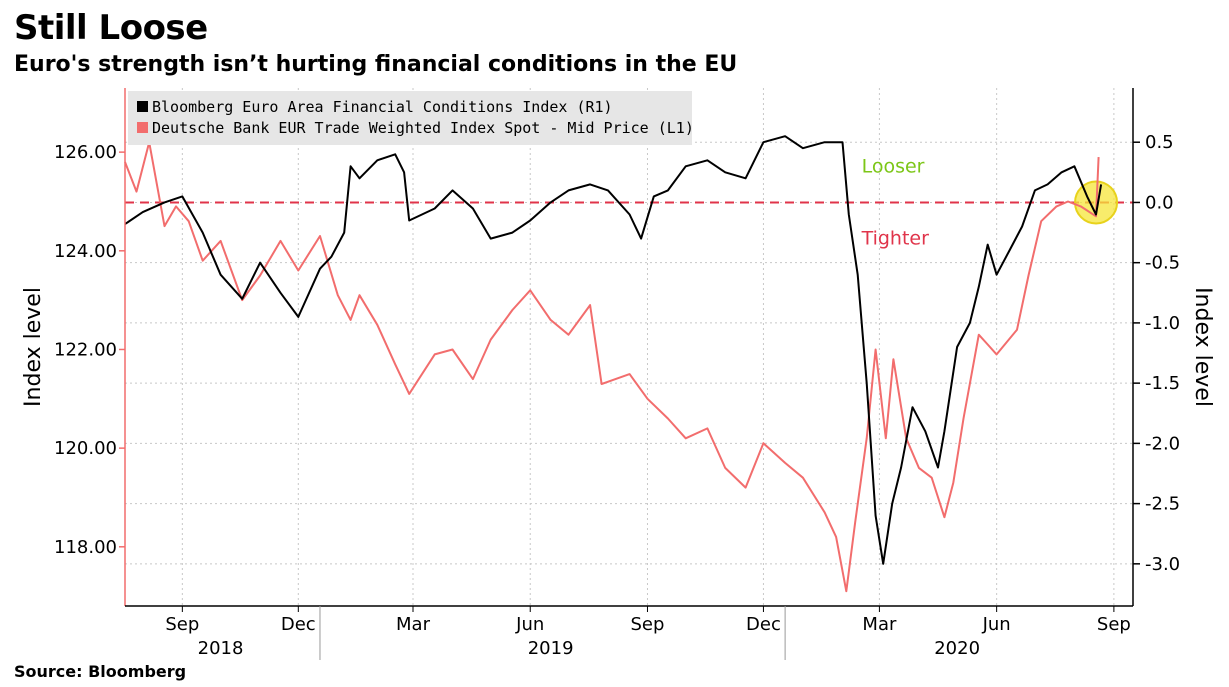 The width and height of the screenshot is (1229, 687). Describe the element at coordinates (895, 202) in the screenshot. I see `annotations: Looser Tighter` at that location.